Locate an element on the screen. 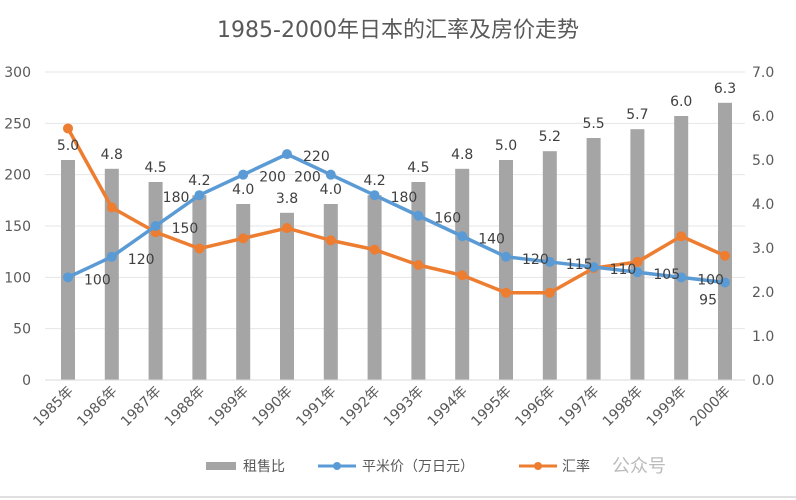 This screenshot has width=796, height=500. bar-data-label: 5.2 is located at coordinates (550, 137).